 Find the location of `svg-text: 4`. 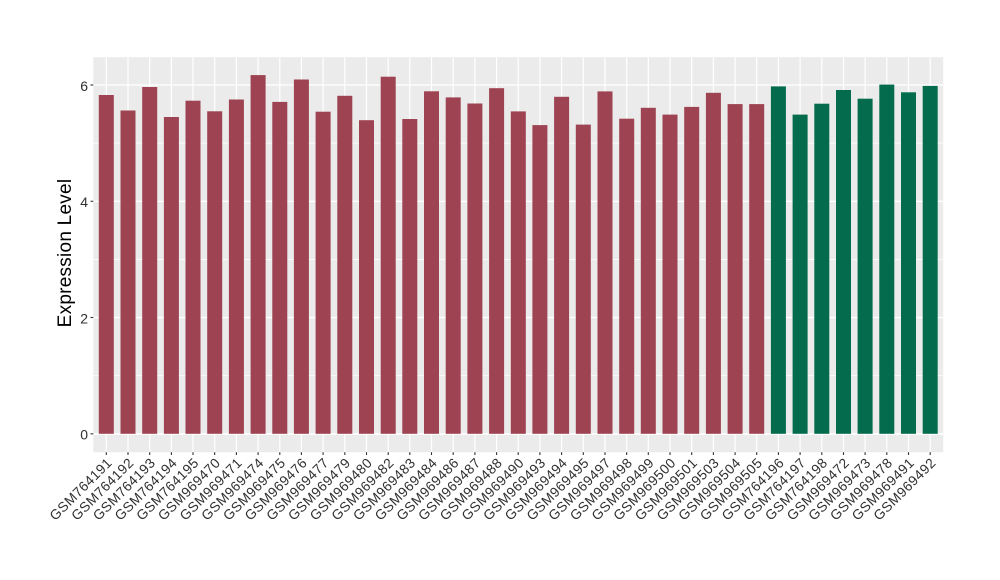

svg-text: 4 is located at coordinates (84, 202).